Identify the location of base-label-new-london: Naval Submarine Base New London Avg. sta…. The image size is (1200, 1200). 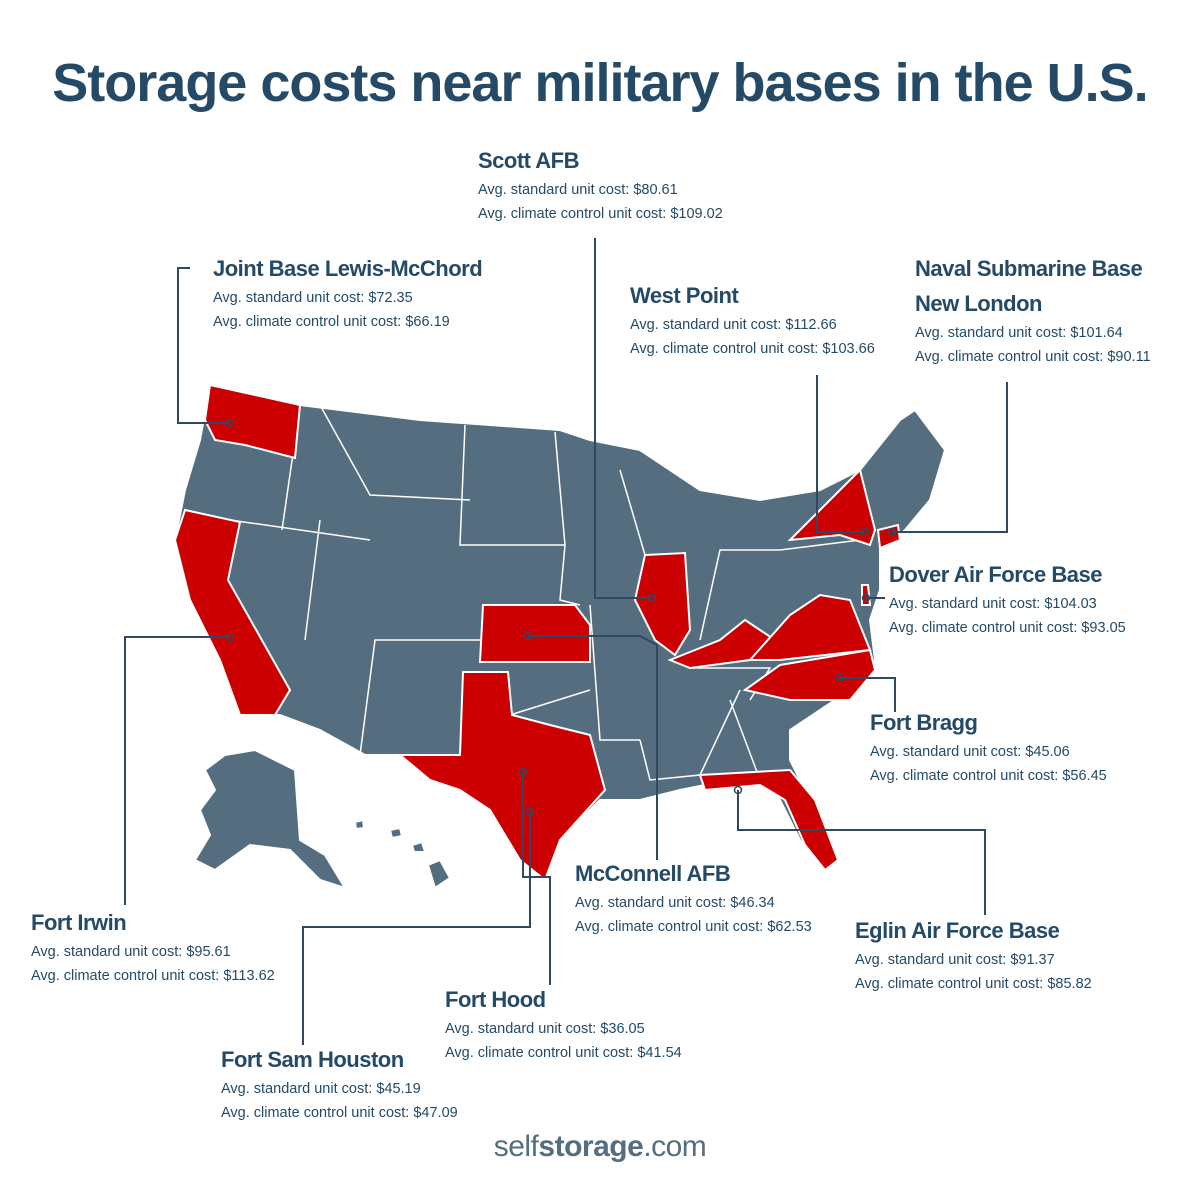
(1035, 310).